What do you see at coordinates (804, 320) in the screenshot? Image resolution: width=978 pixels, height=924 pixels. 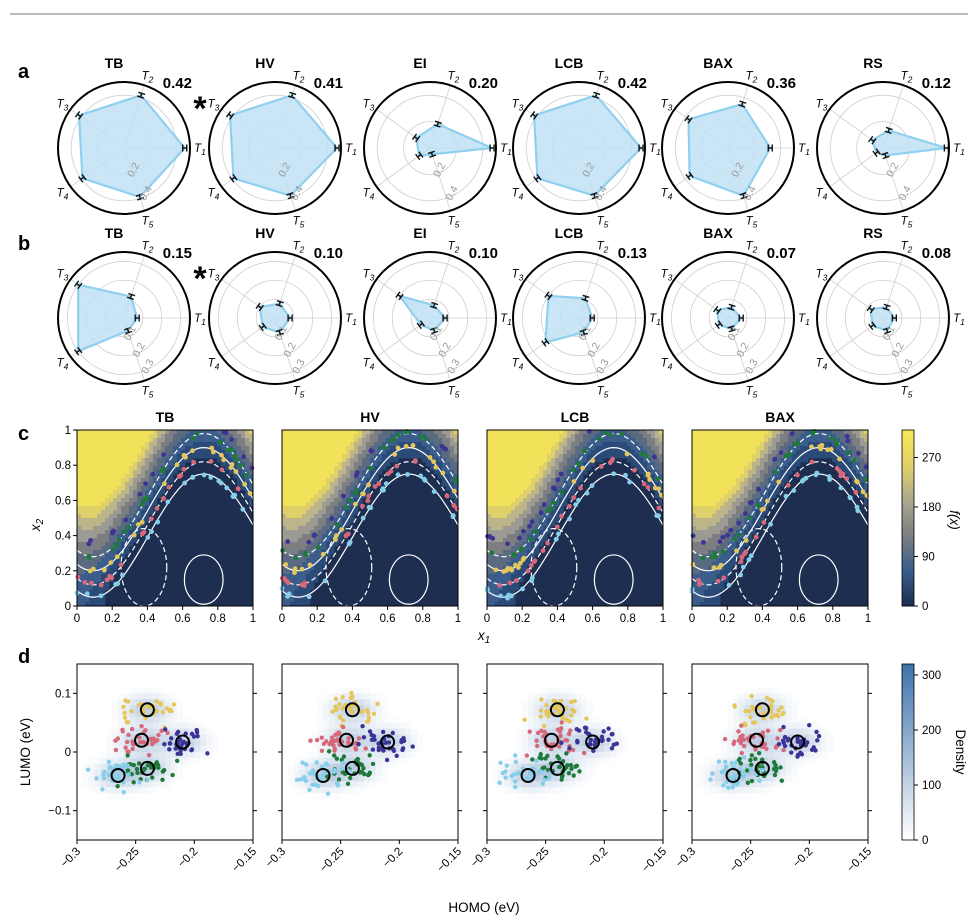 I see `theta-label-t1: T1` at bounding box center [804, 320].